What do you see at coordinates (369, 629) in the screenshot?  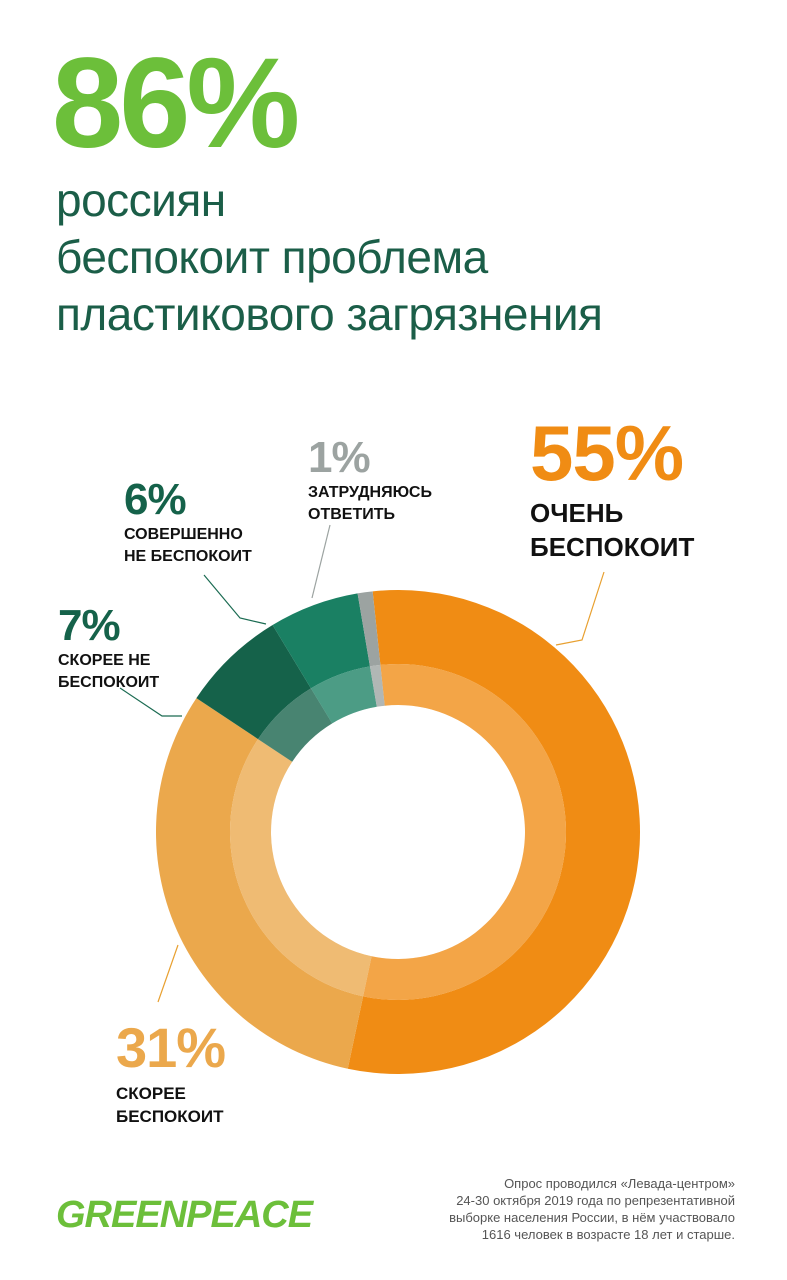 I see `donut-slice-hard-to-answer` at bounding box center [369, 629].